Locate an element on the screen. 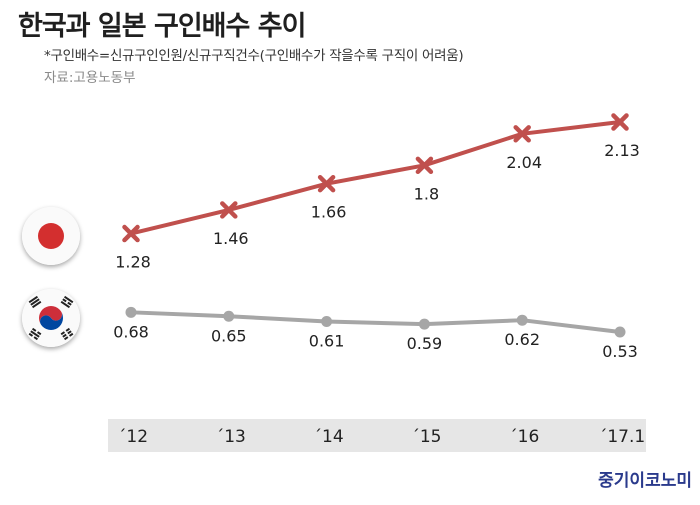  korea-data-label: 0.53 is located at coordinates (620, 351).